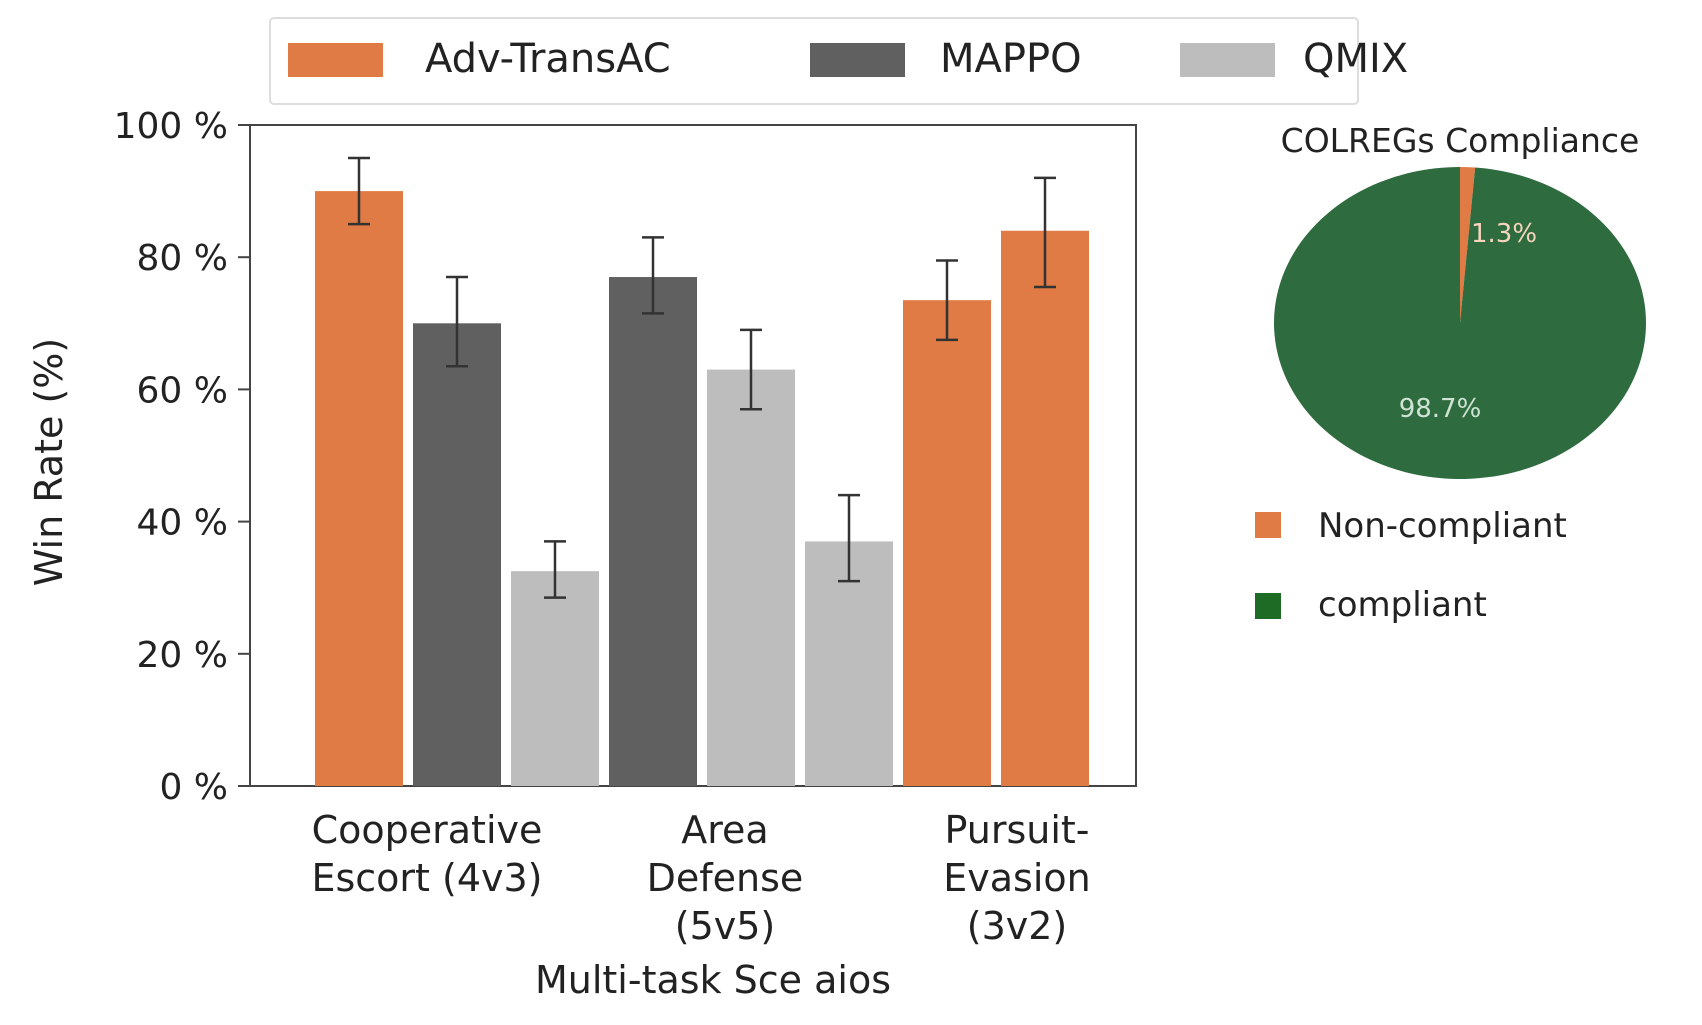 The width and height of the screenshot is (1702, 1025). I want to click on pie-legend-label-compliant: compliant, so click(1402, 605).